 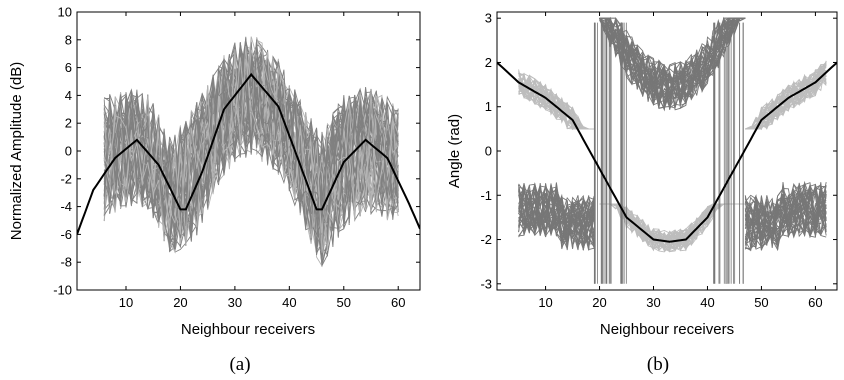 What do you see at coordinates (486, 283) in the screenshot?
I see `y-tick-label: -3` at bounding box center [486, 283].